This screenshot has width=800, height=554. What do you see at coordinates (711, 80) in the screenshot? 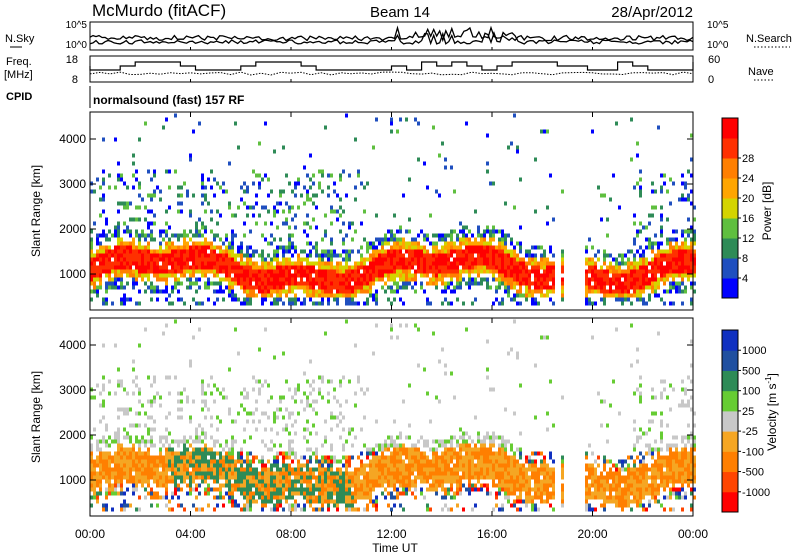
I see `freq-right-tick-bottom: 0` at bounding box center [711, 80].